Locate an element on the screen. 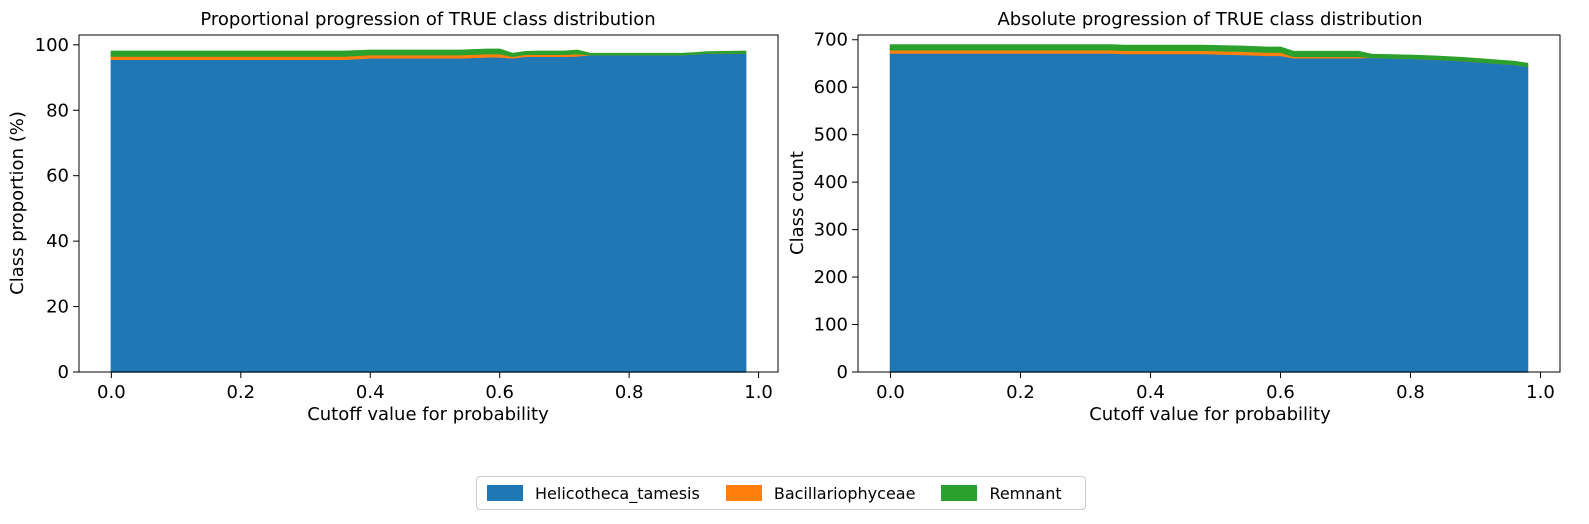  legend-item-bacillariophyceae: Bacillariophyceae is located at coordinates (820, 493).